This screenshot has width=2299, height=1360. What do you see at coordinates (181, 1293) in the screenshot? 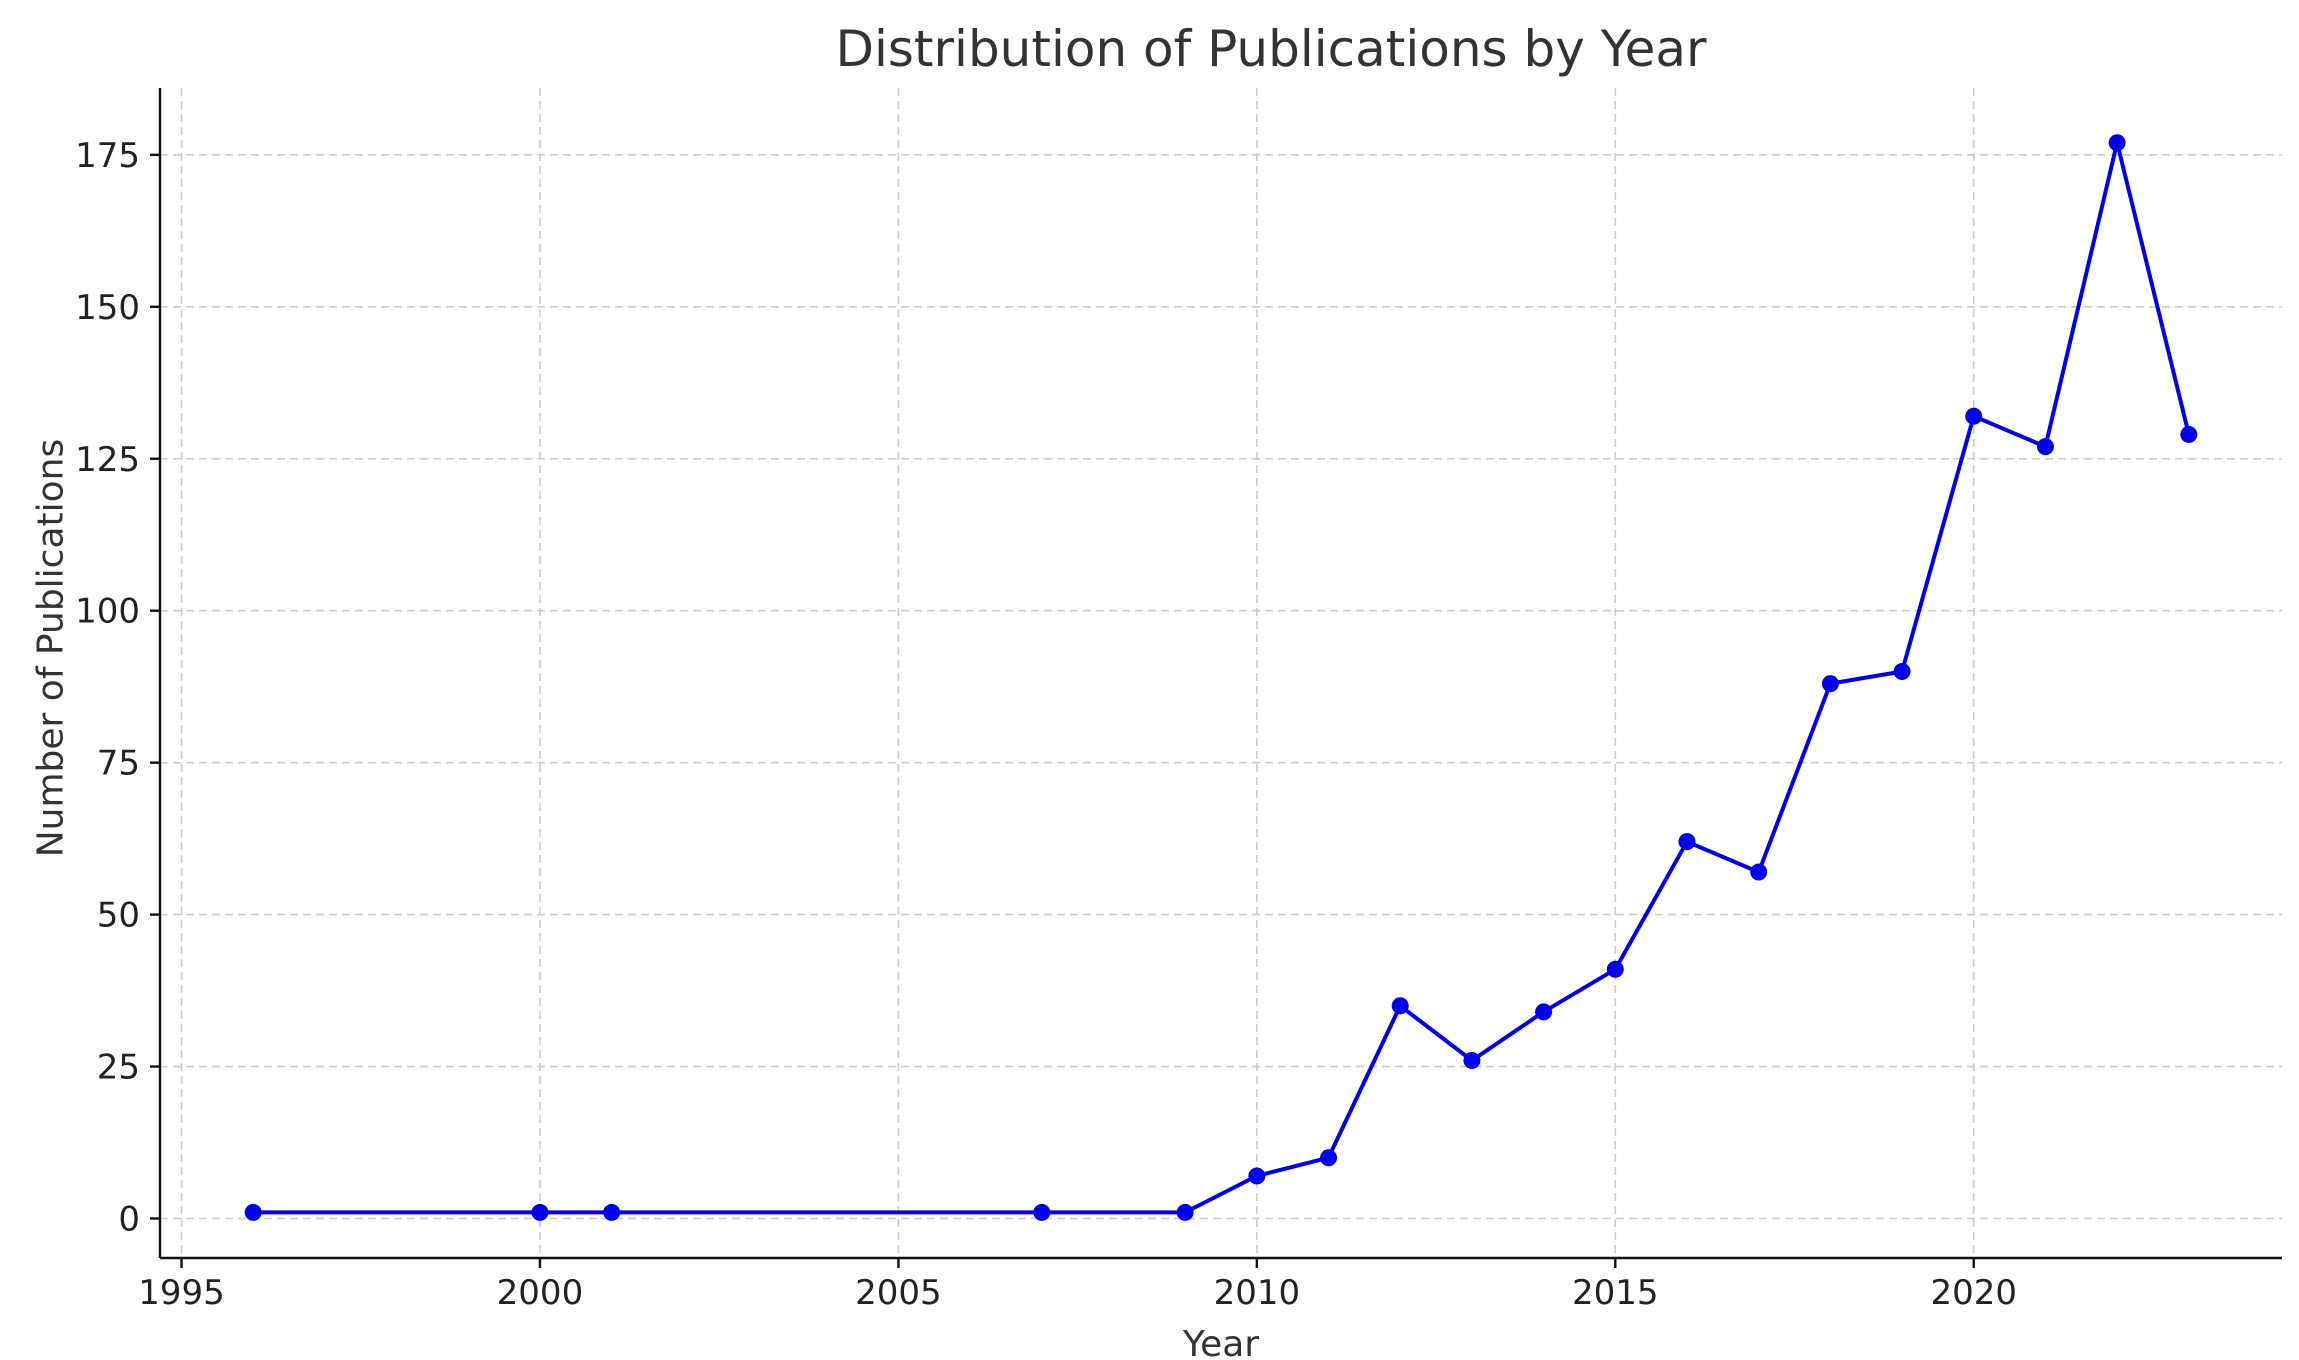
I see `x-tick-label: 1995` at bounding box center [181, 1293].